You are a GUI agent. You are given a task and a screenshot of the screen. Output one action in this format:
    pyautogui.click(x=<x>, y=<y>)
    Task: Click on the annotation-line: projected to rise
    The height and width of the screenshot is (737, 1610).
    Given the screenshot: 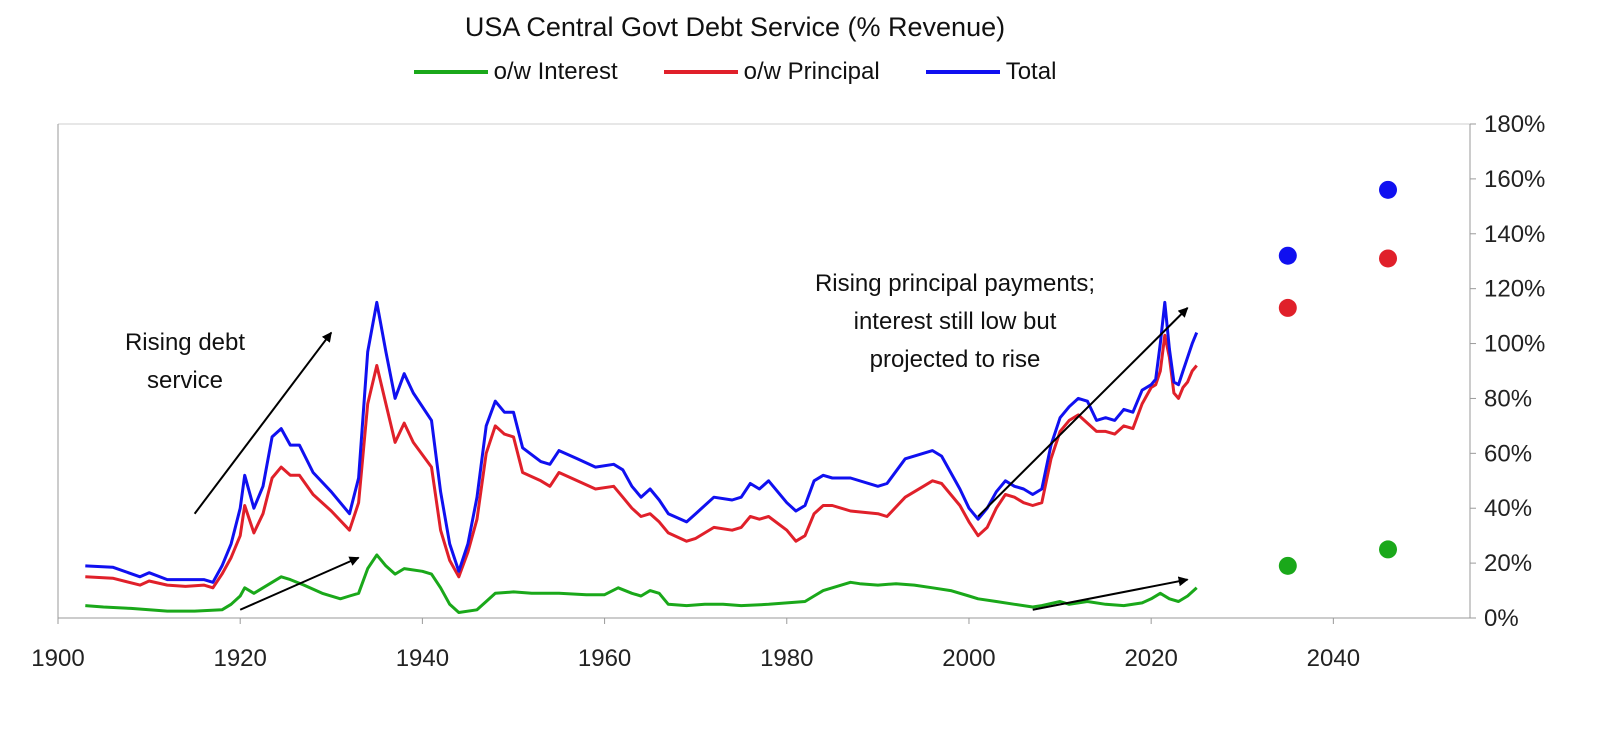 What is the action you would take?
    pyautogui.click(x=955, y=359)
    